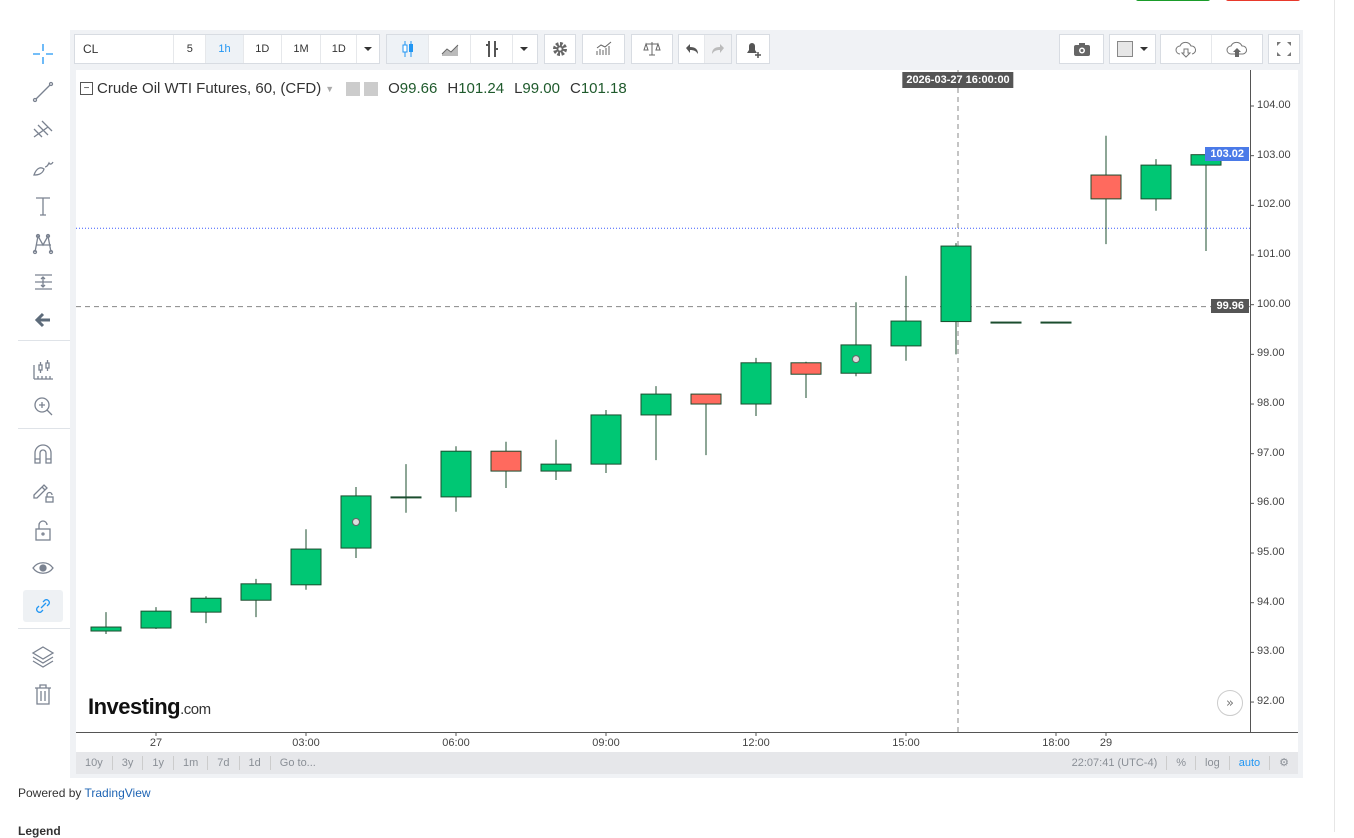 This screenshot has height=838, width=1354. What do you see at coordinates (1274, 401) in the screenshot?
I see `price-axis` at bounding box center [1274, 401].